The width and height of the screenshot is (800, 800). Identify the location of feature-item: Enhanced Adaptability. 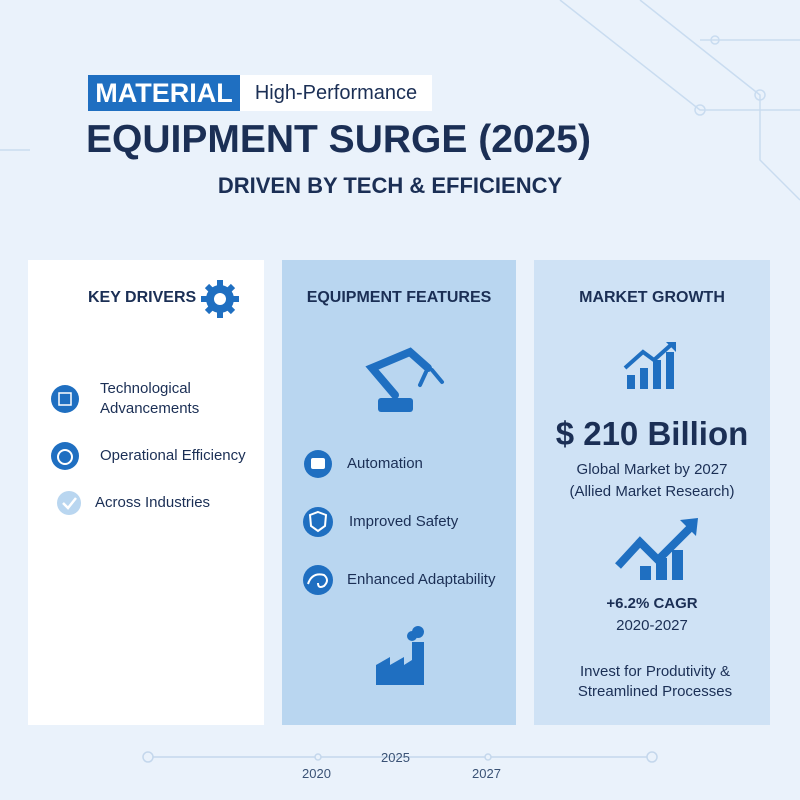
(421, 579).